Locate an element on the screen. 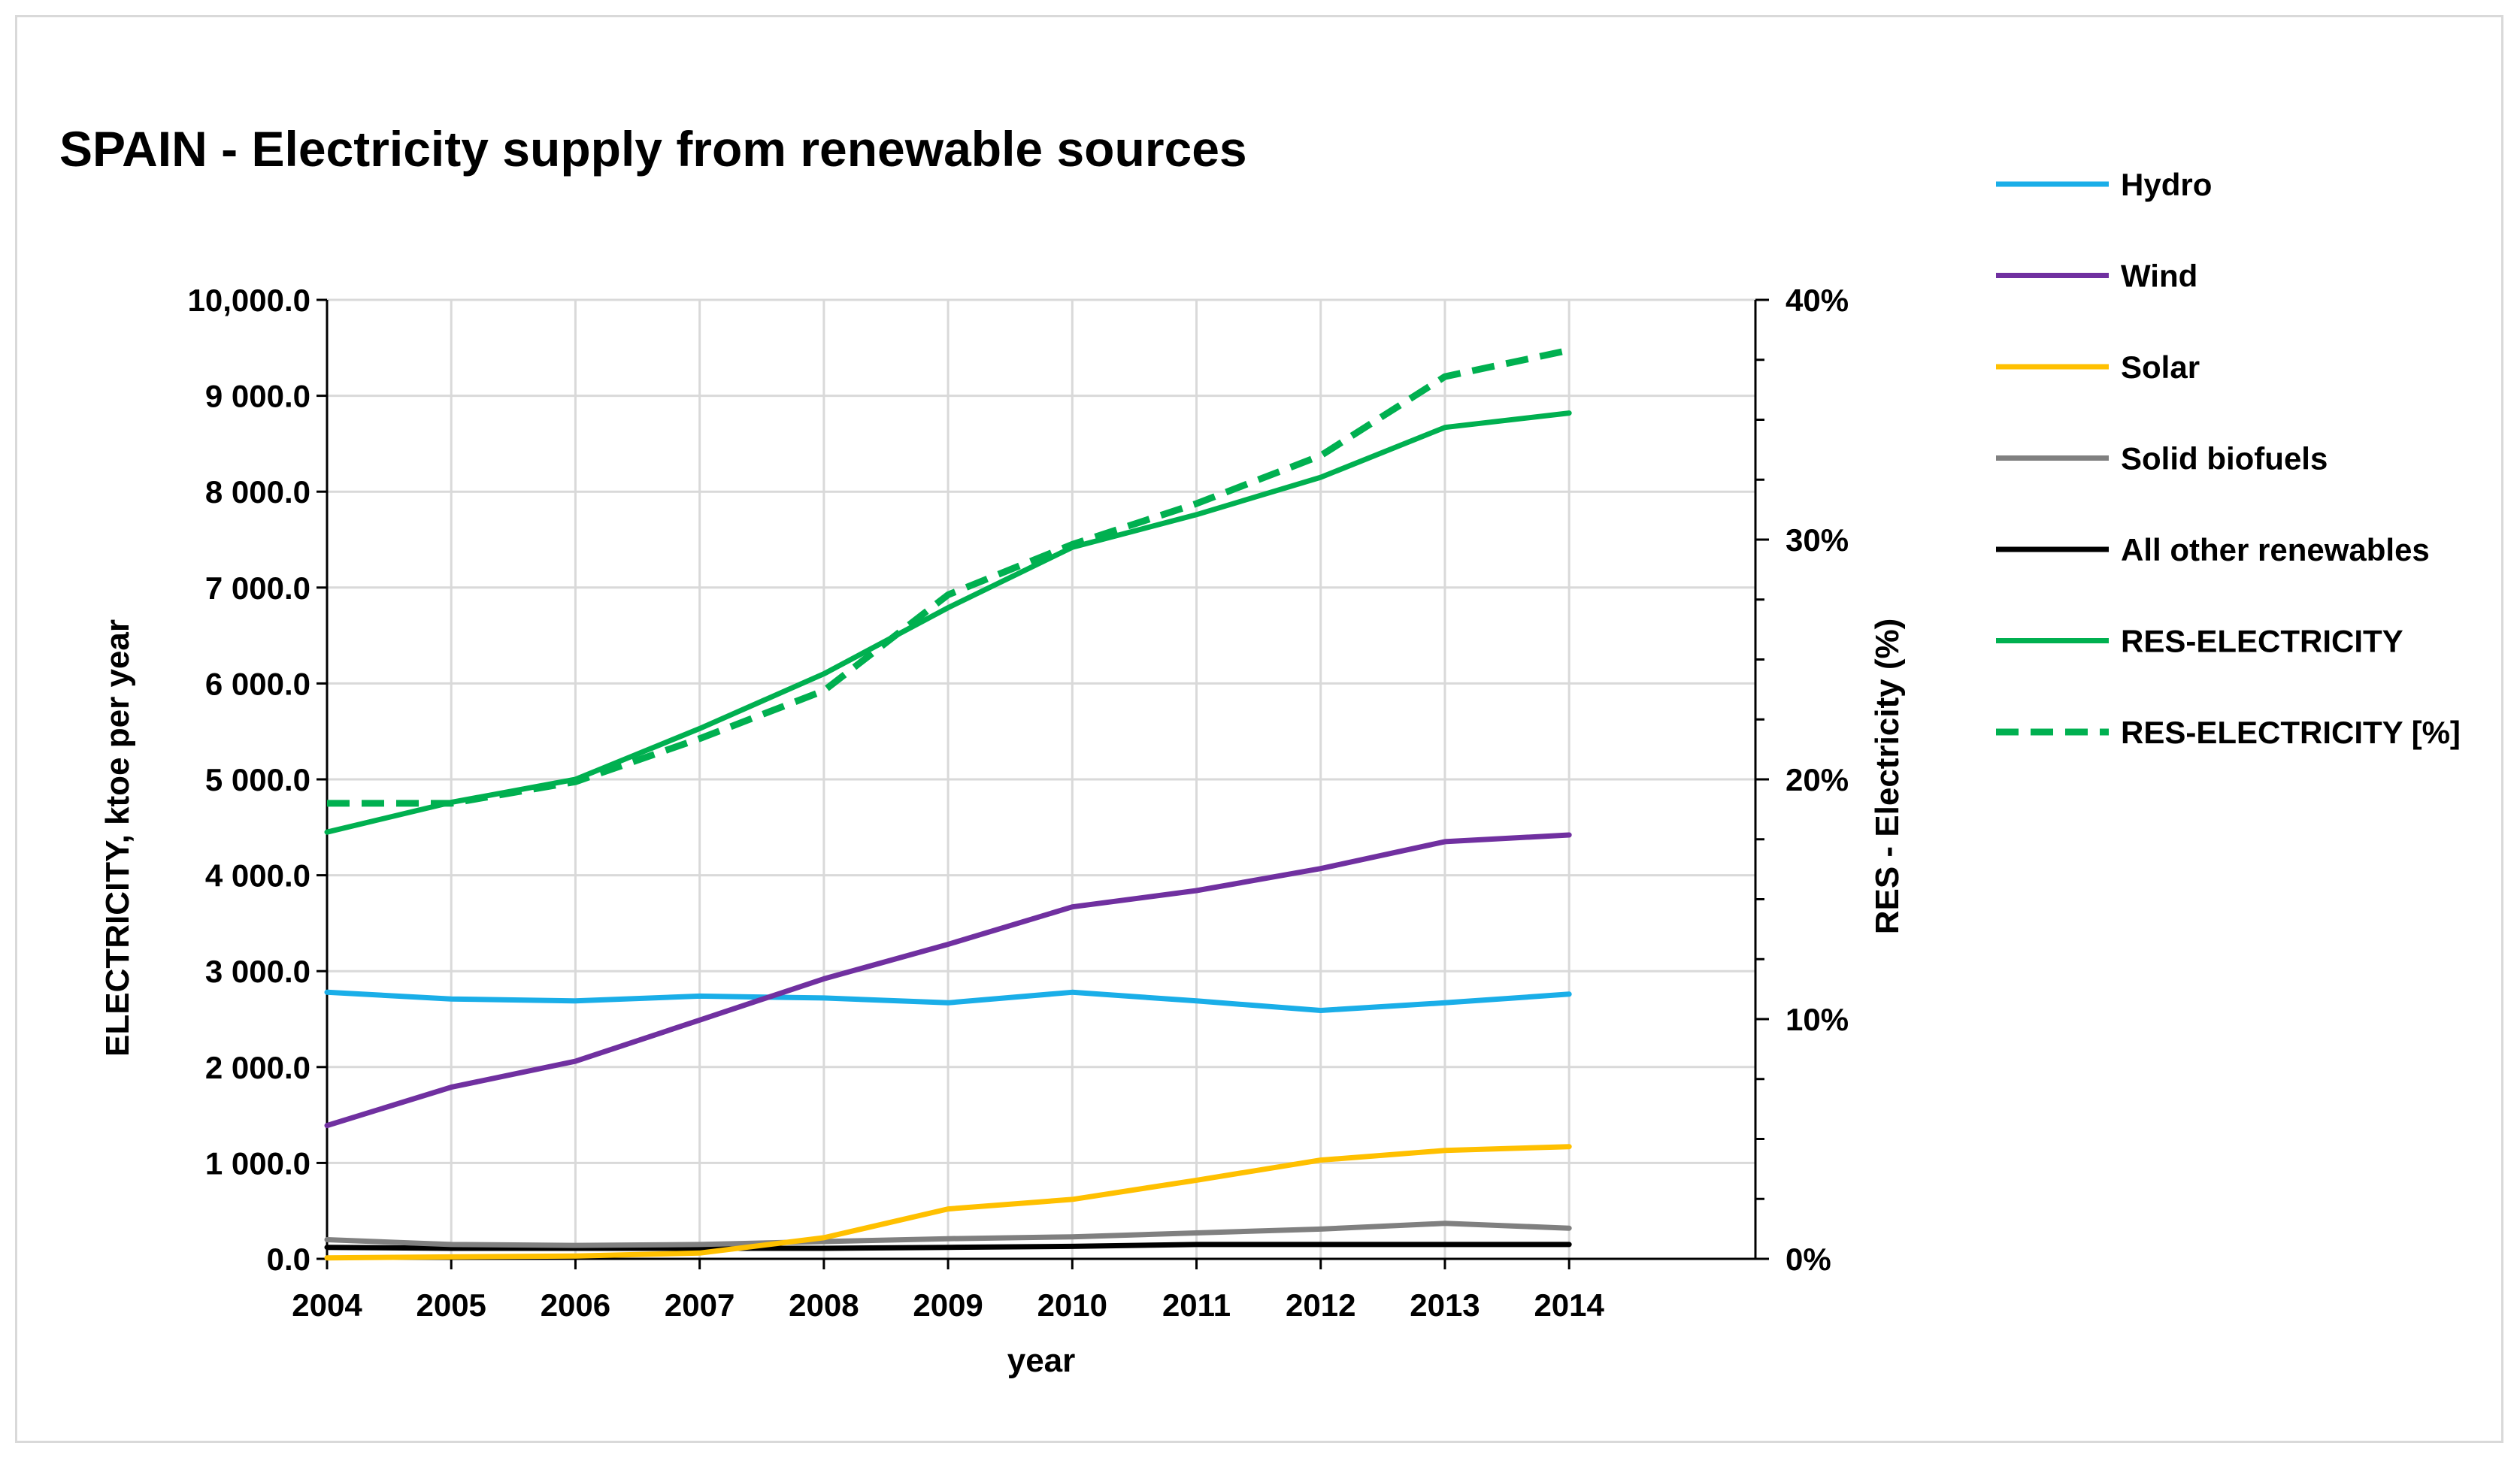 This screenshot has width=2520, height=1458. x-tick-label: 2011 is located at coordinates (1196, 1305).